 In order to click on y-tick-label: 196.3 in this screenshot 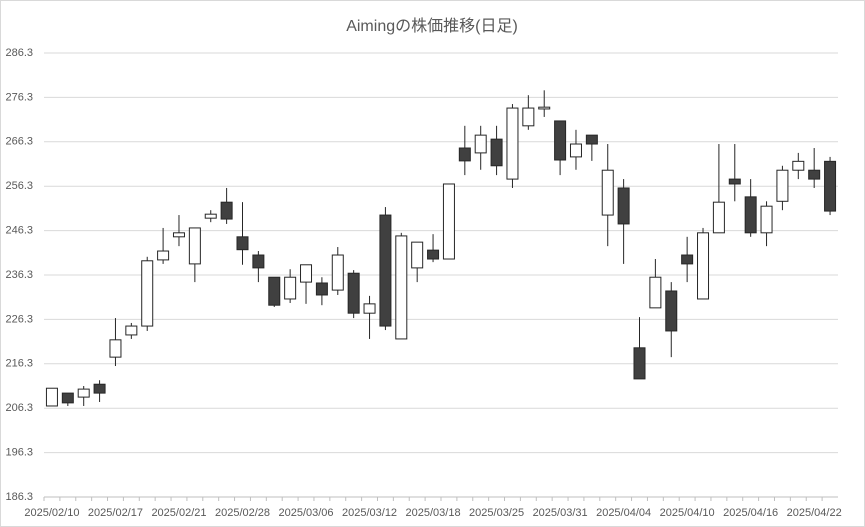, I will do `click(19, 453)`.